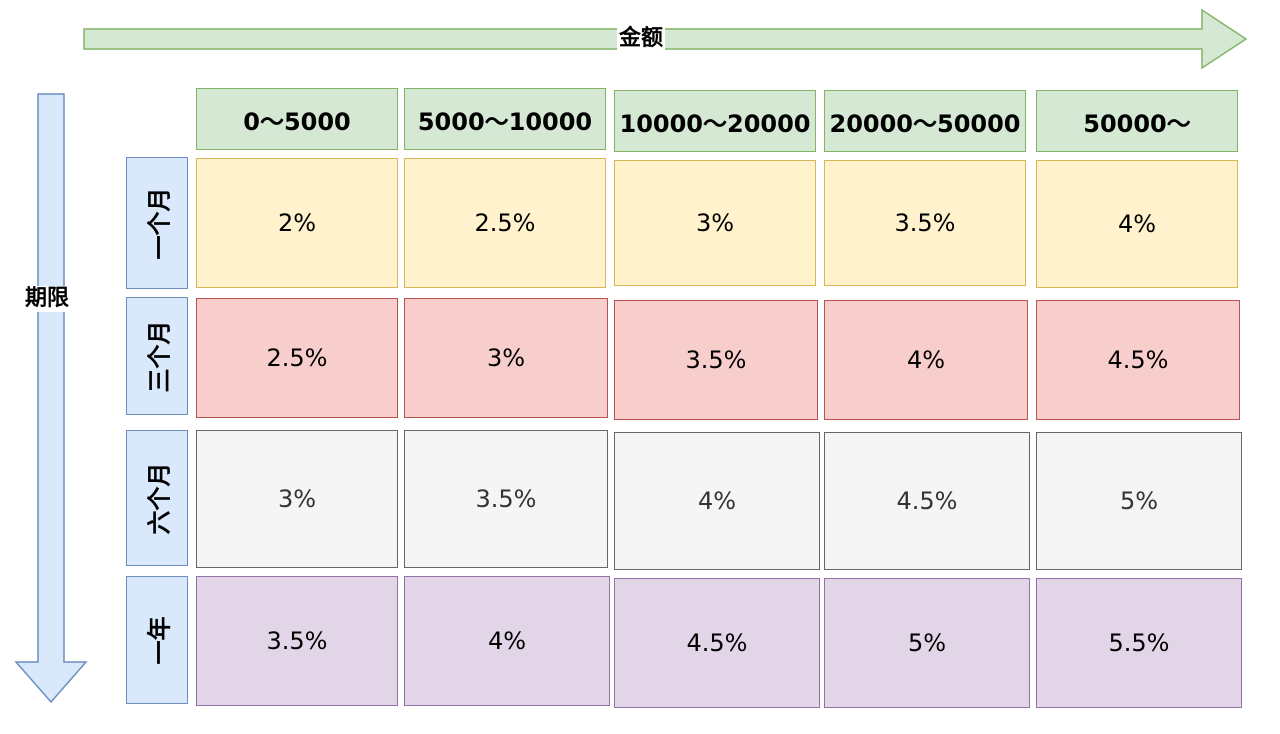 The width and height of the screenshot is (1280, 734). I want to click on row-header-label: 一年, so click(159, 640).